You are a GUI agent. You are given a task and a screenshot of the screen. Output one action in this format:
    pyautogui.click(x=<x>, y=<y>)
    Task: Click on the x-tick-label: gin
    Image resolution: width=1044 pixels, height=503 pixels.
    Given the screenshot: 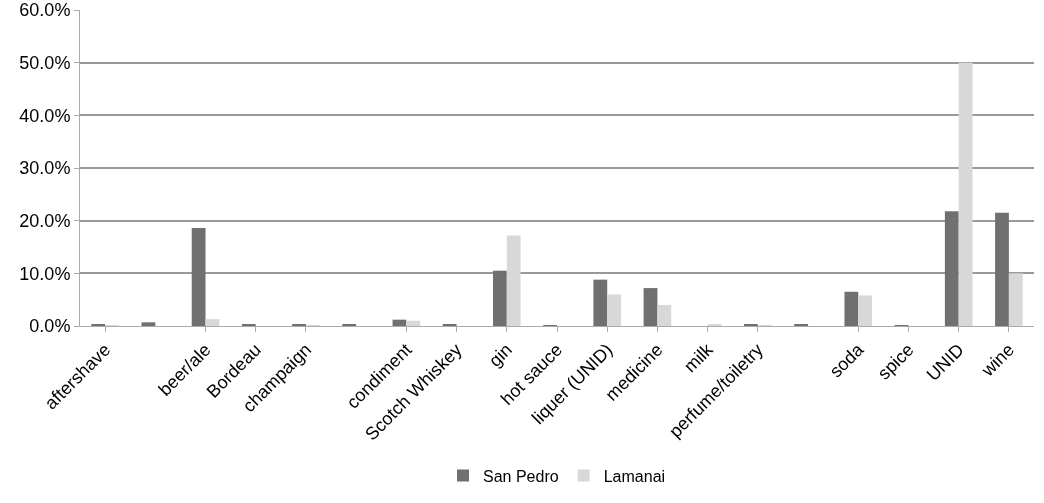 What is the action you would take?
    pyautogui.click(x=500, y=355)
    